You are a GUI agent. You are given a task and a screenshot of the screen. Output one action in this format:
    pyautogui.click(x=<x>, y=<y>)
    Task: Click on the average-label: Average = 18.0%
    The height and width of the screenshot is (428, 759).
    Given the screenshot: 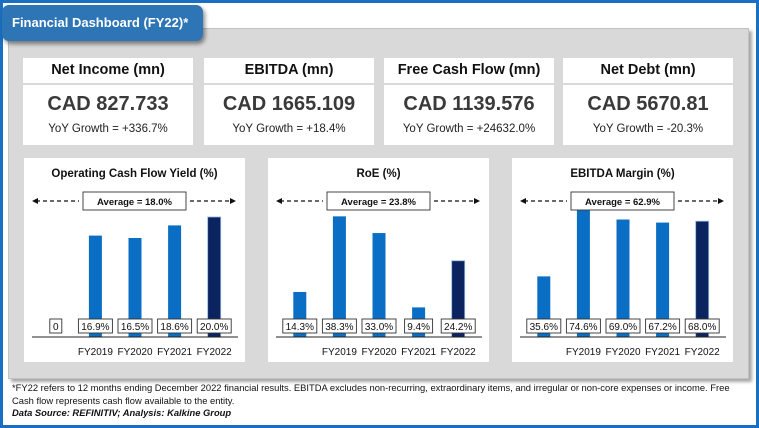 What is the action you would take?
    pyautogui.click(x=134, y=202)
    